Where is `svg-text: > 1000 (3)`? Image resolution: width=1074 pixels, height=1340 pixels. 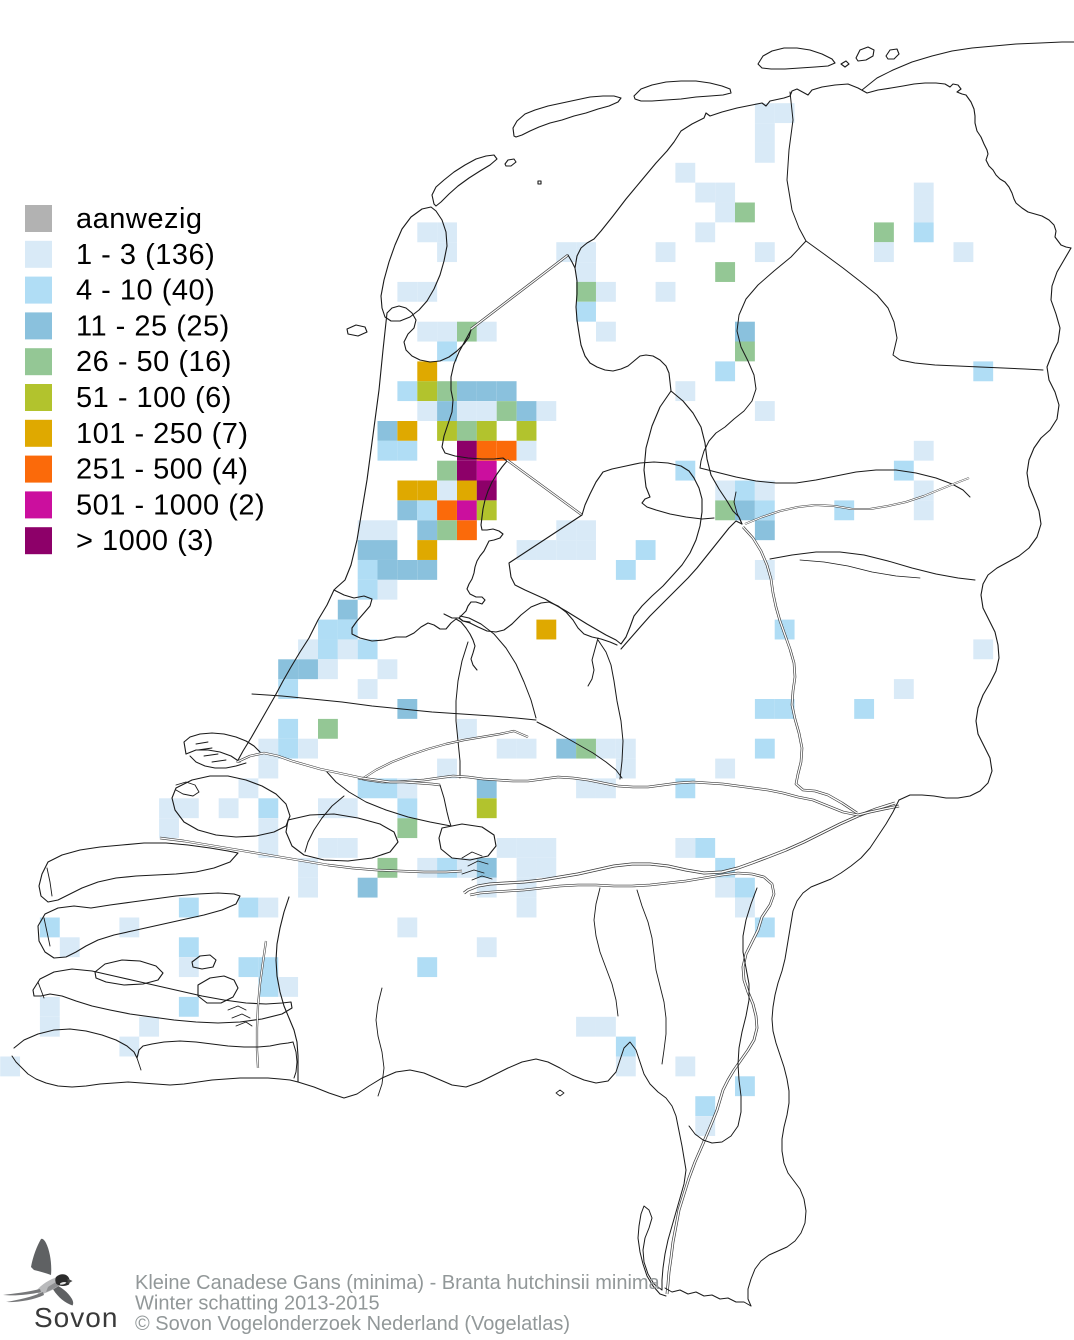
svg-text: > 1000 (3) is located at coordinates (145, 541).